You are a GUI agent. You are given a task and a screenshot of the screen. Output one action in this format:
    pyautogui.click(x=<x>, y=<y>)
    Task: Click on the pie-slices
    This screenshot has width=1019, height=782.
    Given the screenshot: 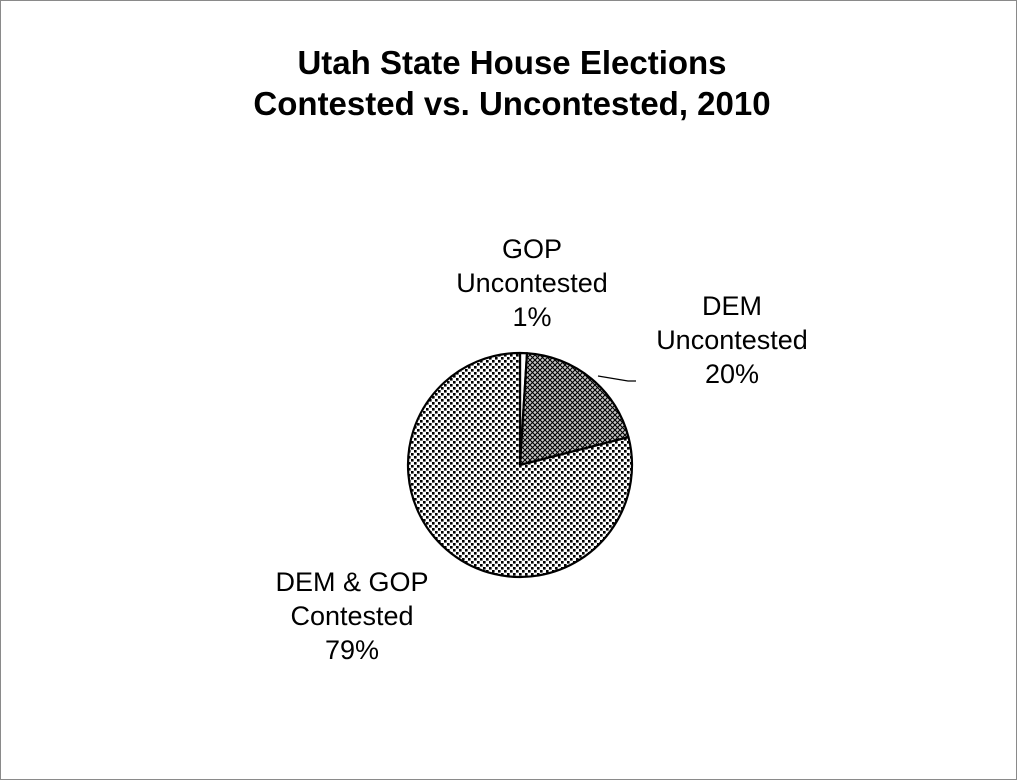 What is the action you would take?
    pyautogui.click(x=520, y=465)
    